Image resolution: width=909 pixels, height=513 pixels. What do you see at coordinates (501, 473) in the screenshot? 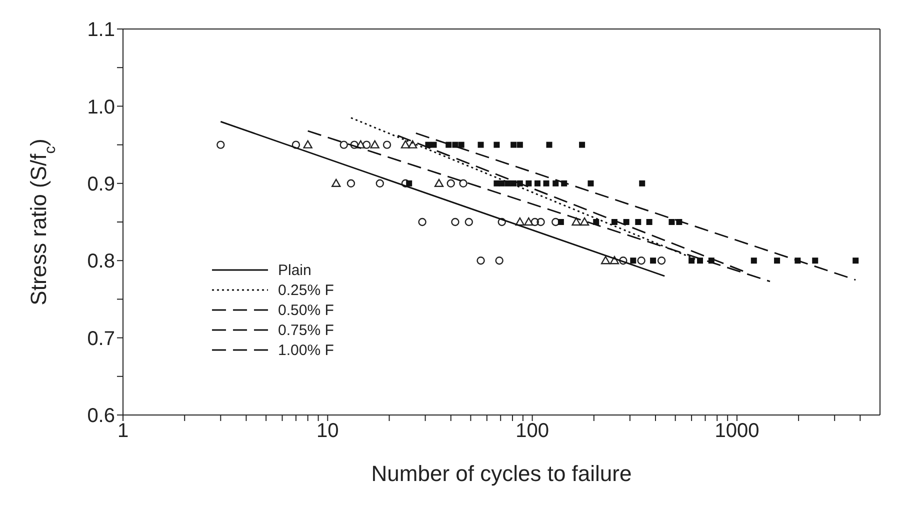
I see `x-axis-title: Number of cycles to failure` at bounding box center [501, 473].